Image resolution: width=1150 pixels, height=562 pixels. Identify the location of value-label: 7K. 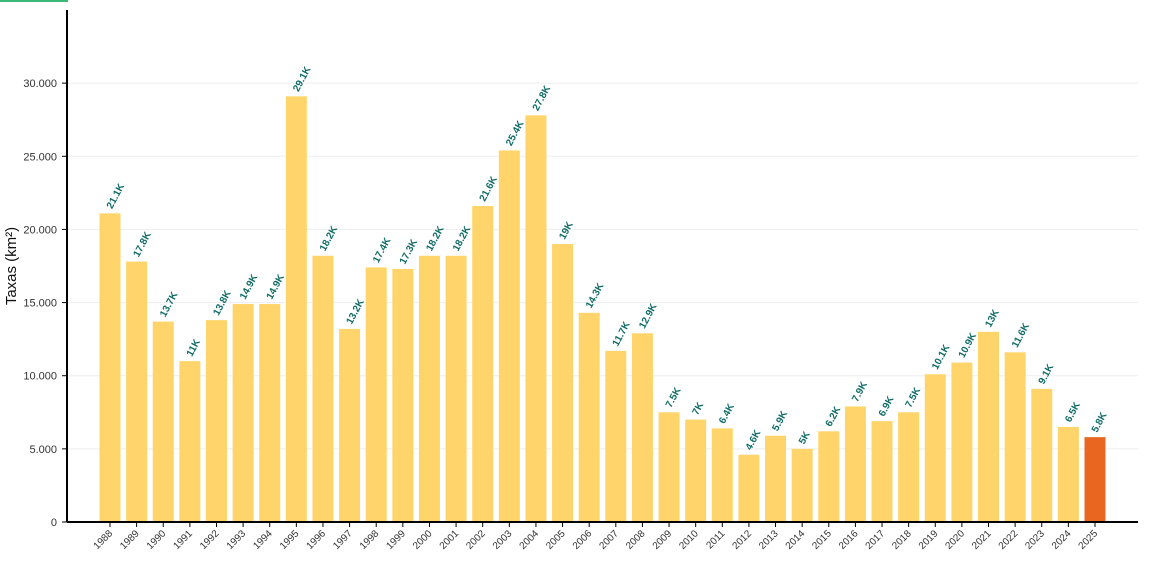
(699, 408).